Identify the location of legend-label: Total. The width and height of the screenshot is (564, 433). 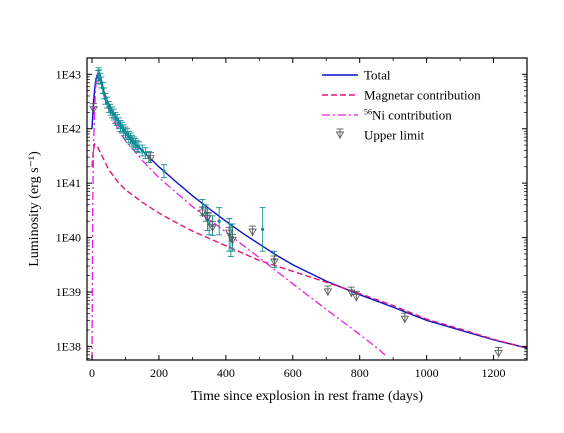
(377, 75).